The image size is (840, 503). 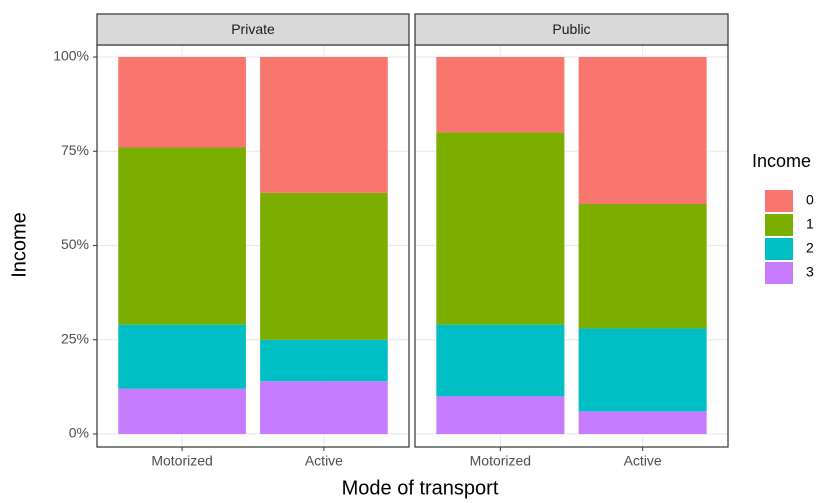 I want to click on legend-label: 0, so click(x=810, y=200).